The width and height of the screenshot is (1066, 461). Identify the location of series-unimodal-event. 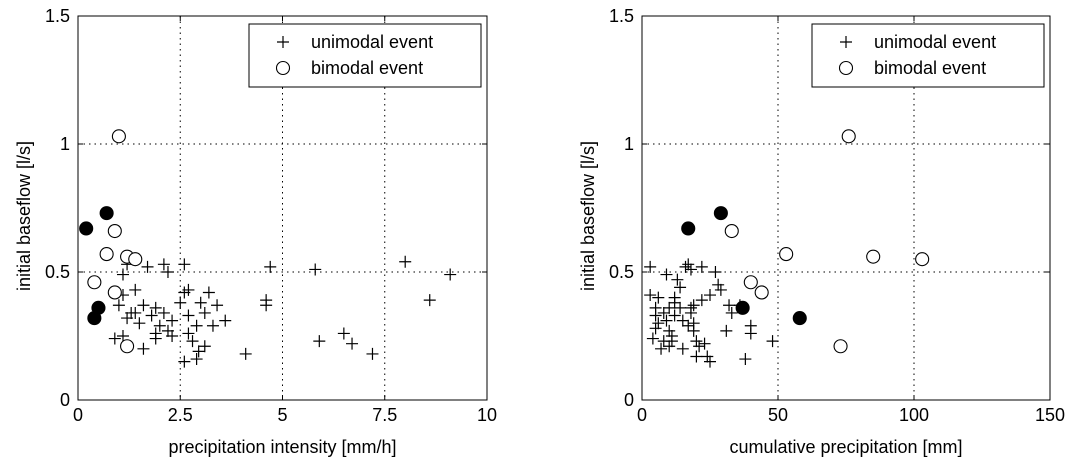
(711, 313).